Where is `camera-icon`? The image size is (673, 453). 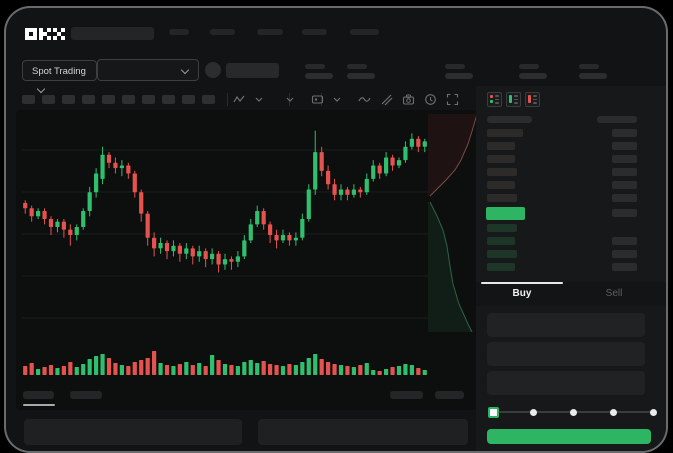 camera-icon is located at coordinates (408, 99).